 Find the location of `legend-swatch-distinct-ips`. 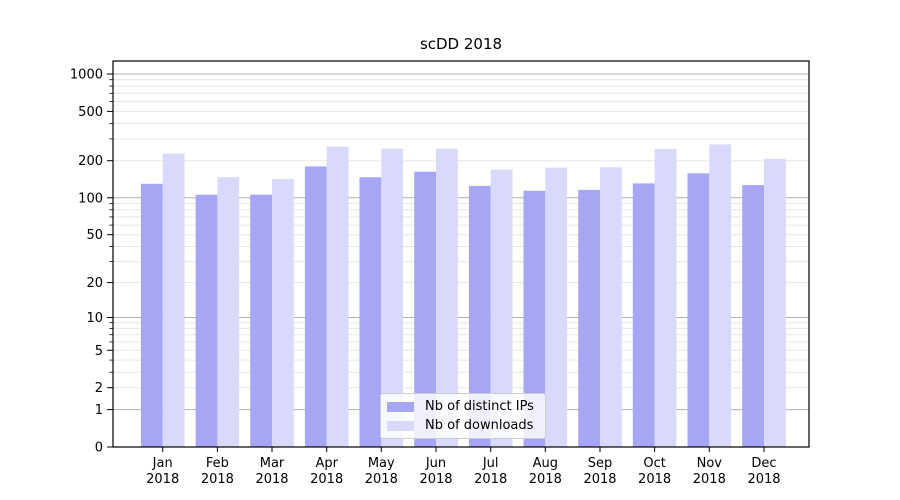

legend-swatch-distinct-ips is located at coordinates (400, 406).